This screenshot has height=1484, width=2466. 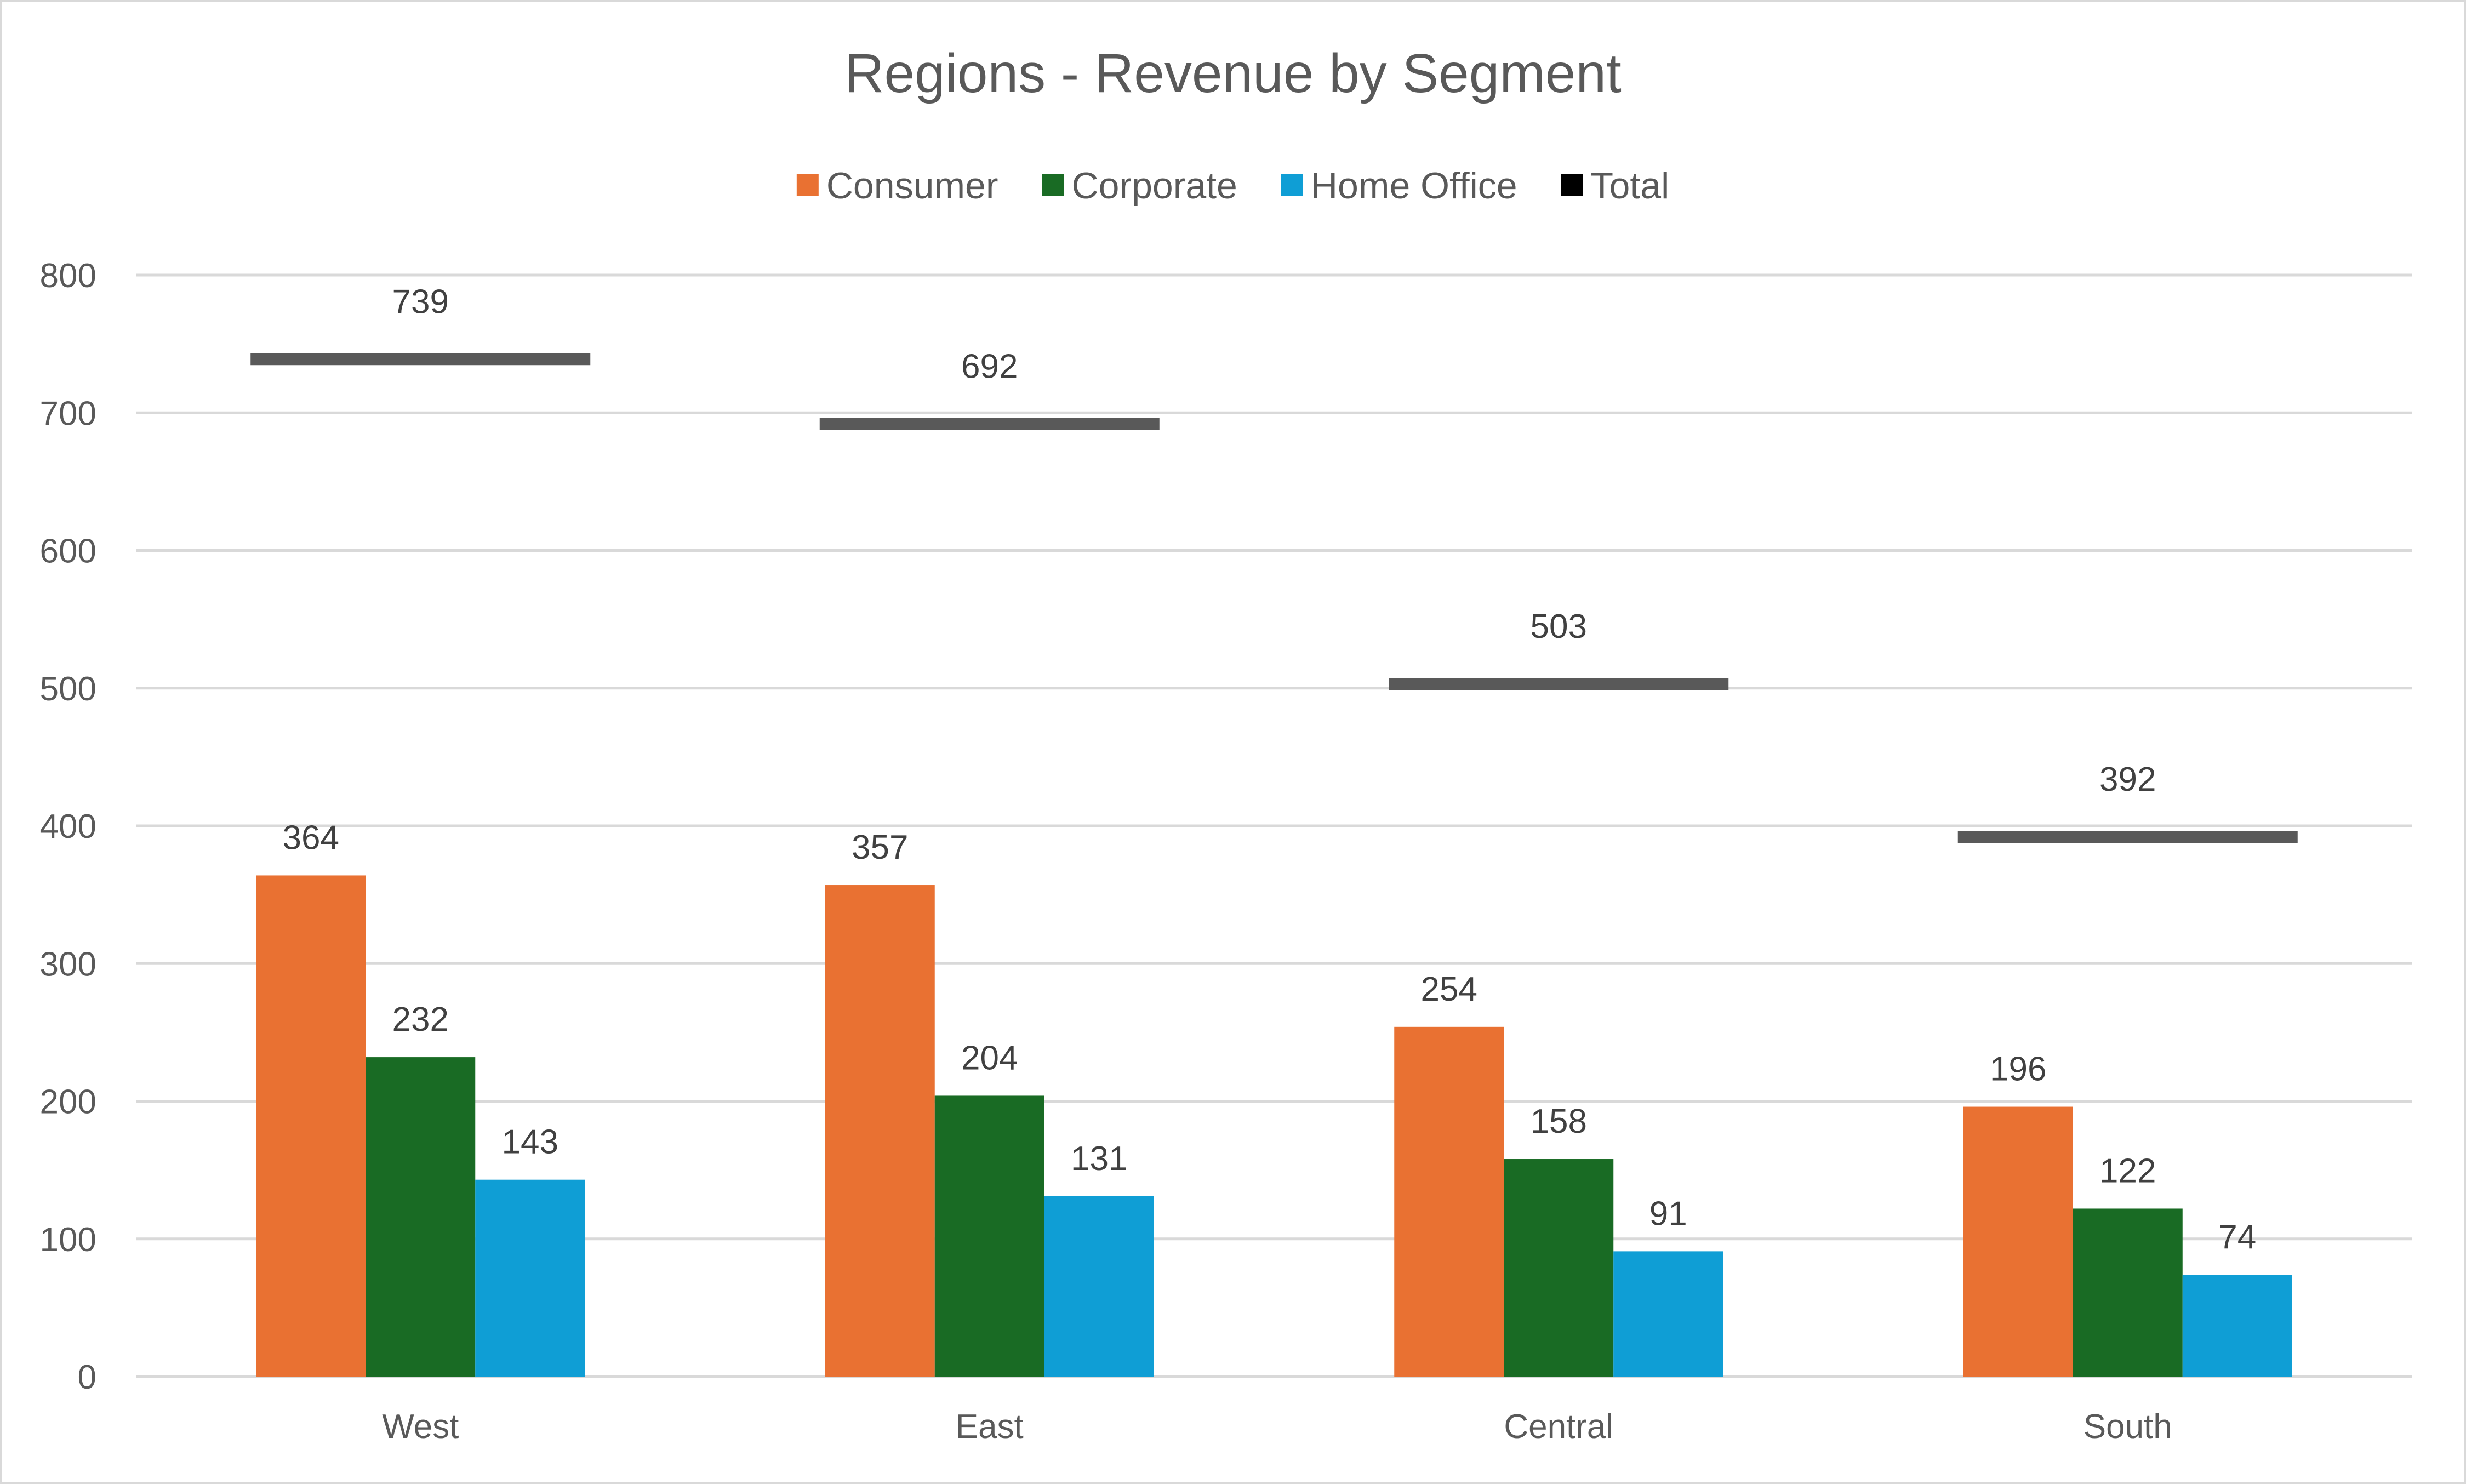 I want to click on legend-label: Home Office, so click(x=1414, y=186).